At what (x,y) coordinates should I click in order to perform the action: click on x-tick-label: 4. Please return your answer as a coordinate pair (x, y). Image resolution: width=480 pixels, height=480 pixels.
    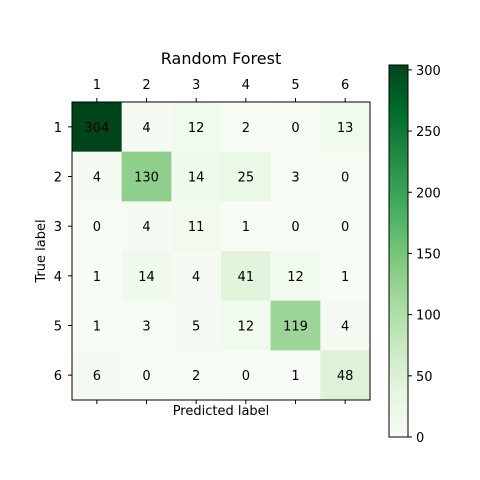
    Looking at the image, I should click on (246, 85).